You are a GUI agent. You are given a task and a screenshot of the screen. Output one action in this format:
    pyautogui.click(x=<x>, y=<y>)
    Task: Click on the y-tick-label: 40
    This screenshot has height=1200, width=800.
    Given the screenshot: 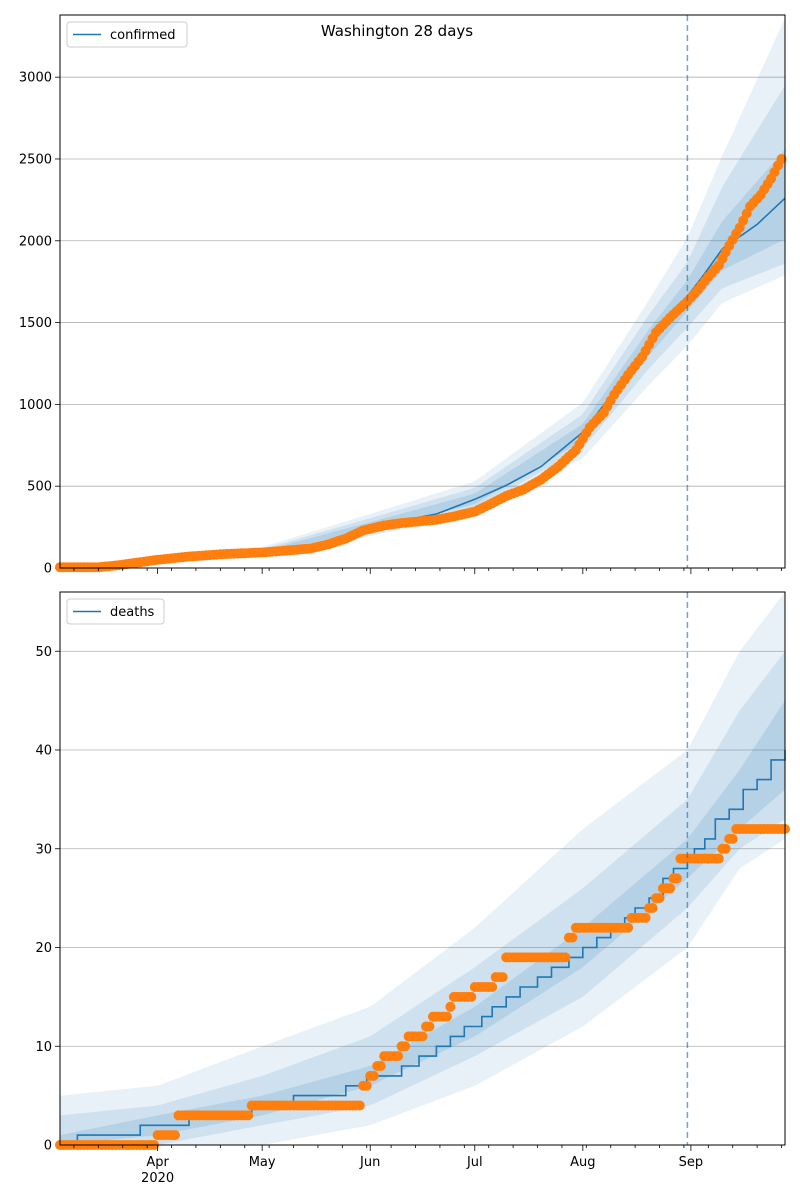 What is the action you would take?
    pyautogui.click(x=43, y=751)
    